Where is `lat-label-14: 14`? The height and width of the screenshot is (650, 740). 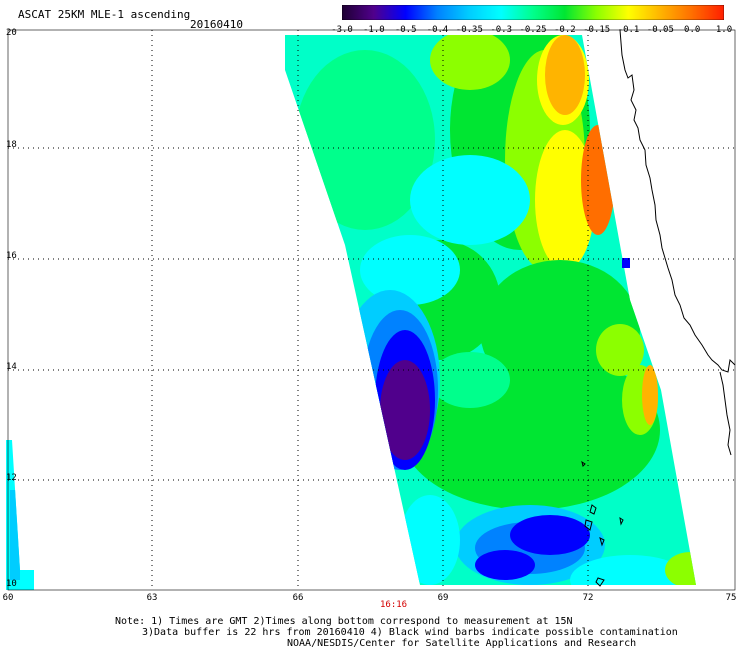 lat-label-14: 14 is located at coordinates (11, 367).